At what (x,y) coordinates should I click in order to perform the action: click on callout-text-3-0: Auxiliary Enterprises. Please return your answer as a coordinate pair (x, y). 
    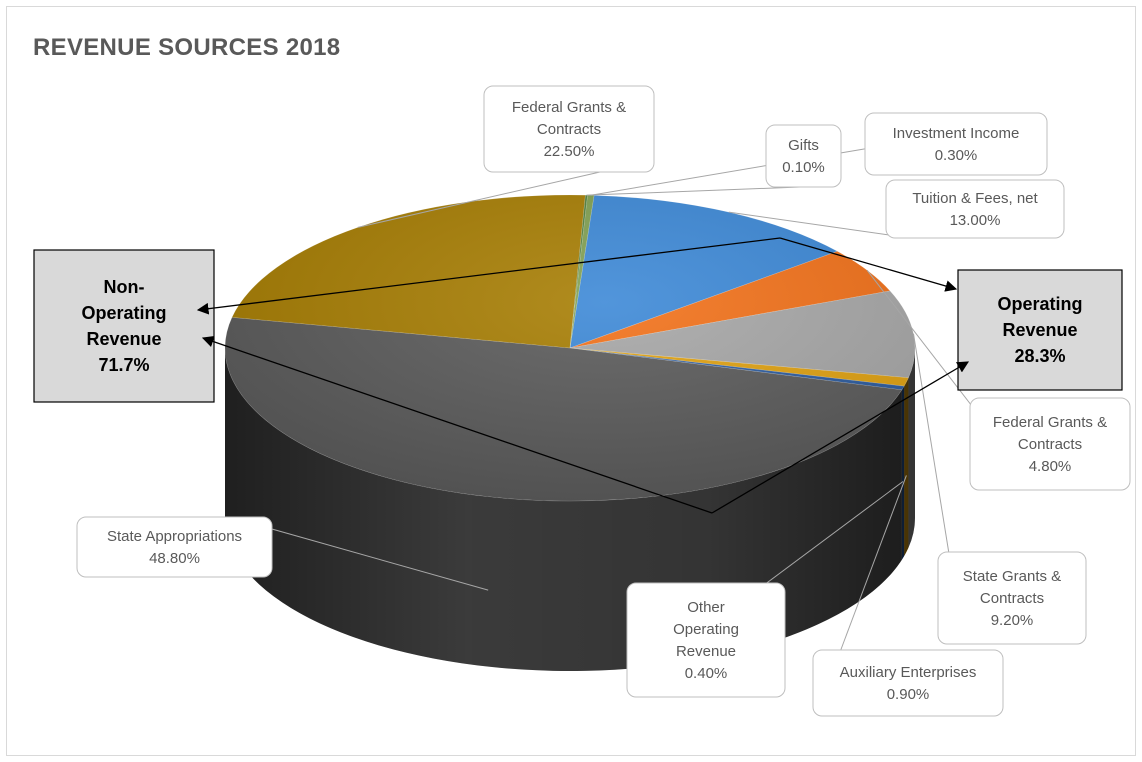
    Looking at the image, I should click on (908, 672).